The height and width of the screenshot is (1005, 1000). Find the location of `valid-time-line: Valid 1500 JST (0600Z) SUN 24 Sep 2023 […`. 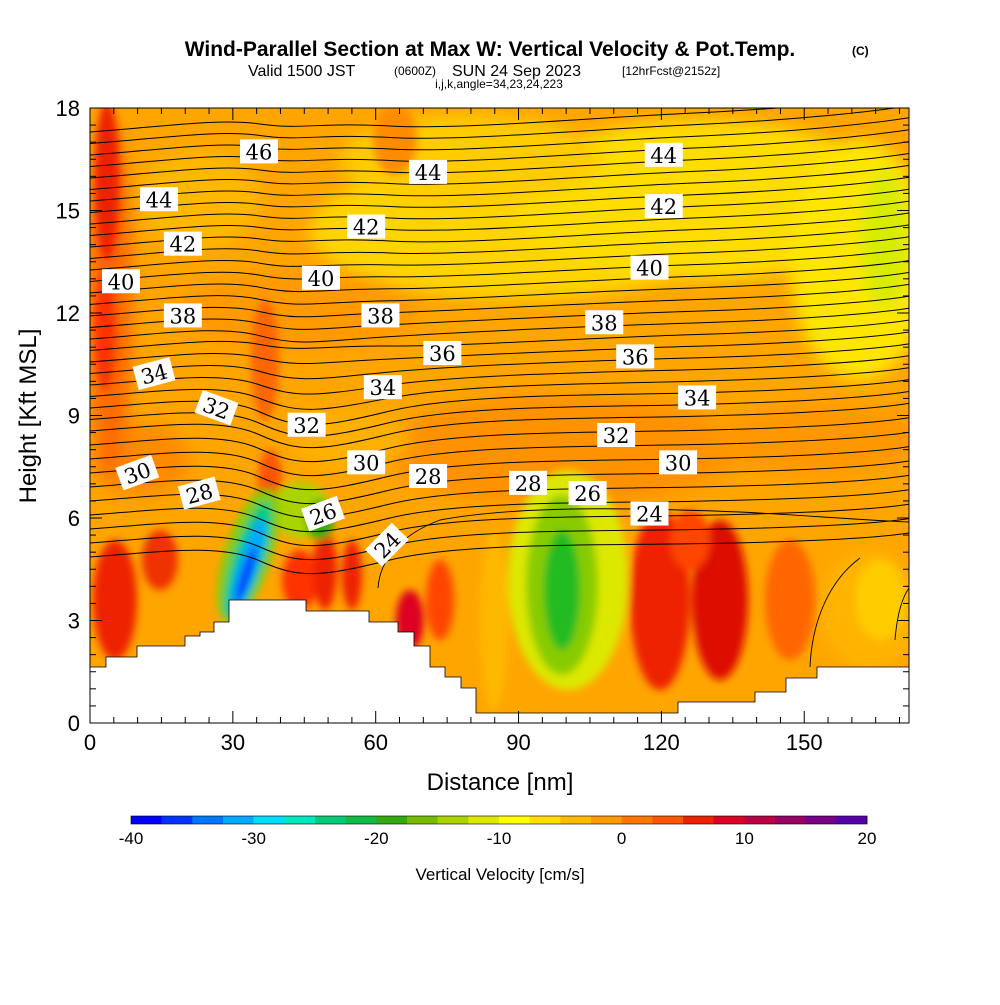

valid-time-line: Valid 1500 JST (0600Z) SUN 24 Sep 2023 [… is located at coordinates (484, 71).